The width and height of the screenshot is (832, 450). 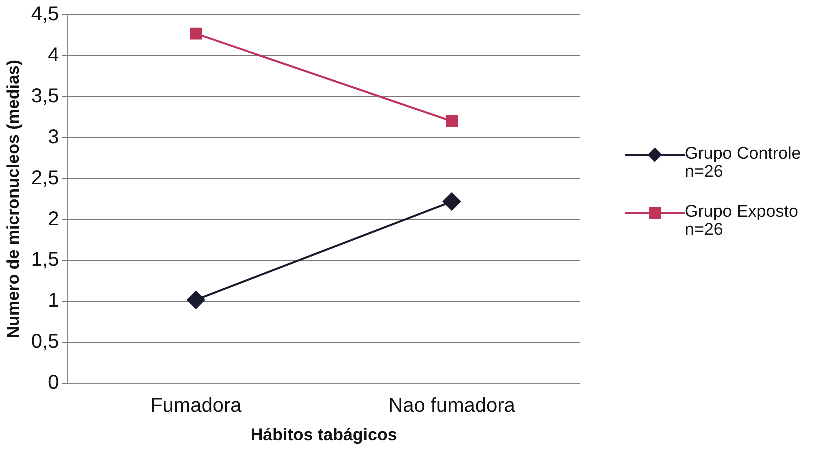 I want to click on x-tick-label: Nao fumadora, so click(x=452, y=406).